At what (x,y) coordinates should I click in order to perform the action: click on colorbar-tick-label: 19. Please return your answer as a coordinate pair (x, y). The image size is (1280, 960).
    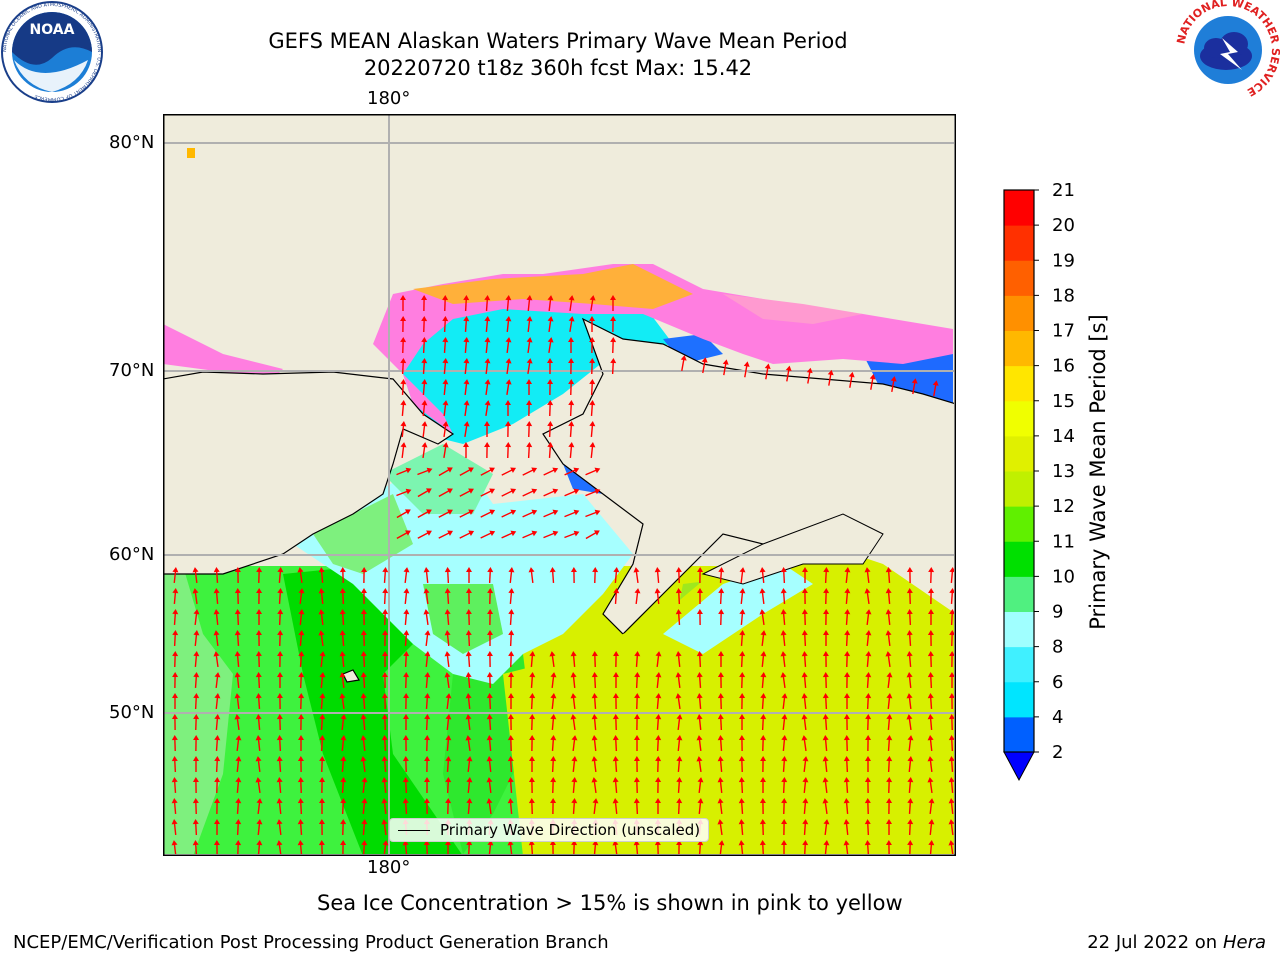
    Looking at the image, I should click on (1063, 260).